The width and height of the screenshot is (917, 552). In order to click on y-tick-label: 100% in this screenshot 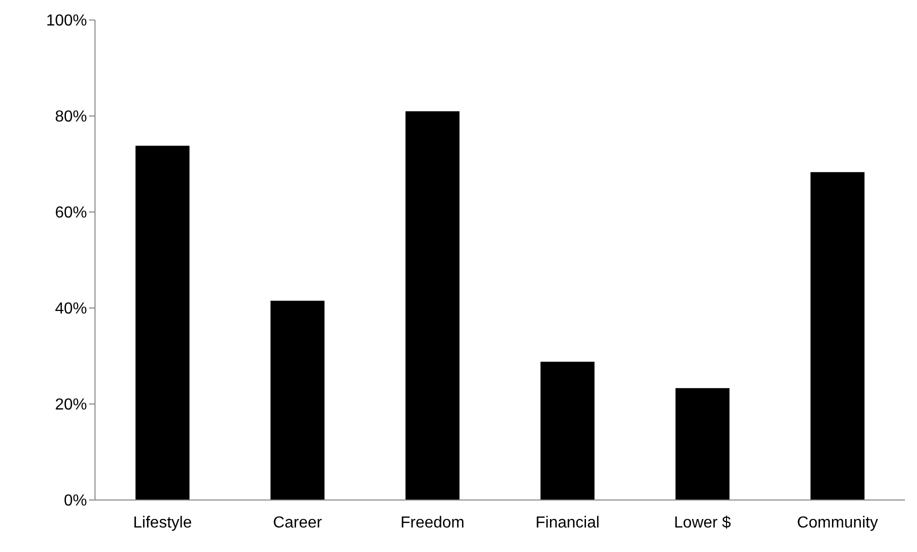, I will do `click(66, 21)`.